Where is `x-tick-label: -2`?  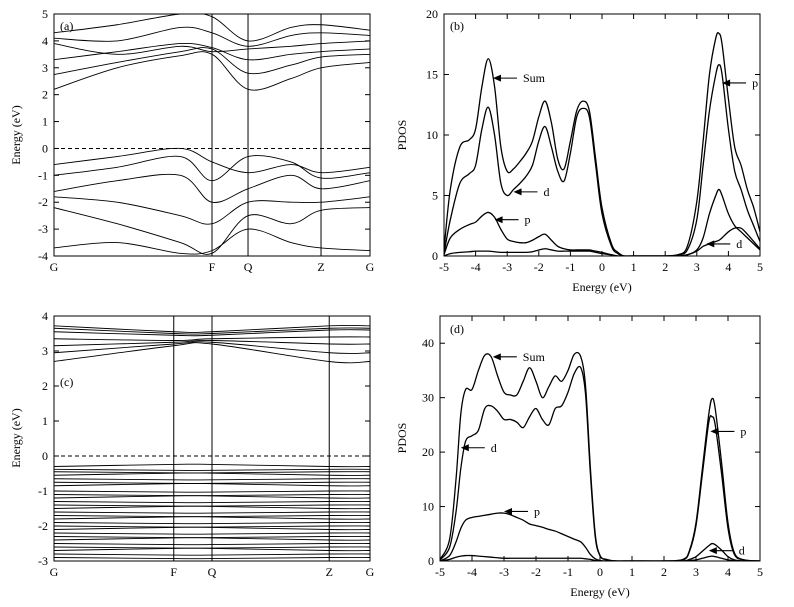
x-tick-label: -2 is located at coordinates (539, 267).